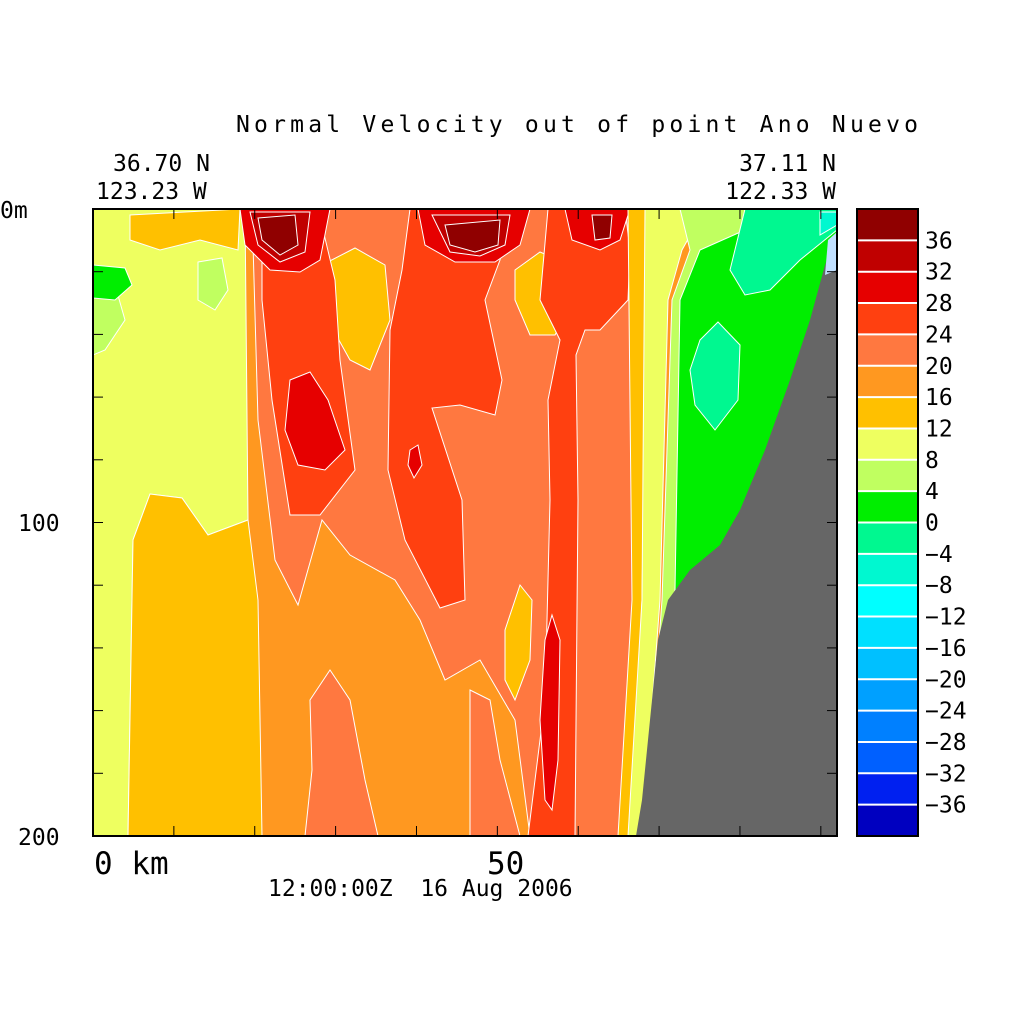  I want to click on region-20-24-bottom, so click(341, 752).